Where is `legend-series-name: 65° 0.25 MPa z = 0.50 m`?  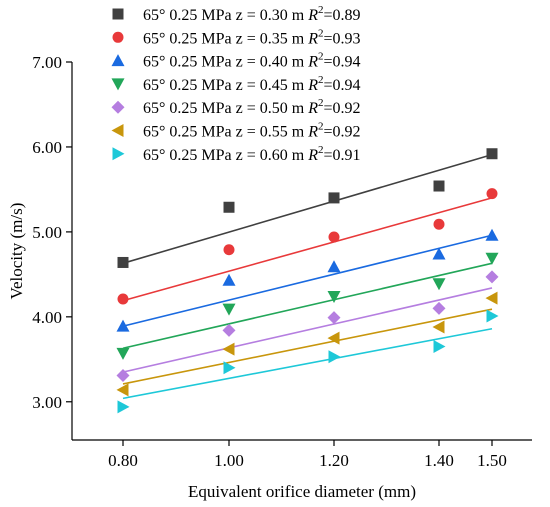 legend-series-name: 65° 0.25 MPa z = 0.50 m is located at coordinates (225, 108).